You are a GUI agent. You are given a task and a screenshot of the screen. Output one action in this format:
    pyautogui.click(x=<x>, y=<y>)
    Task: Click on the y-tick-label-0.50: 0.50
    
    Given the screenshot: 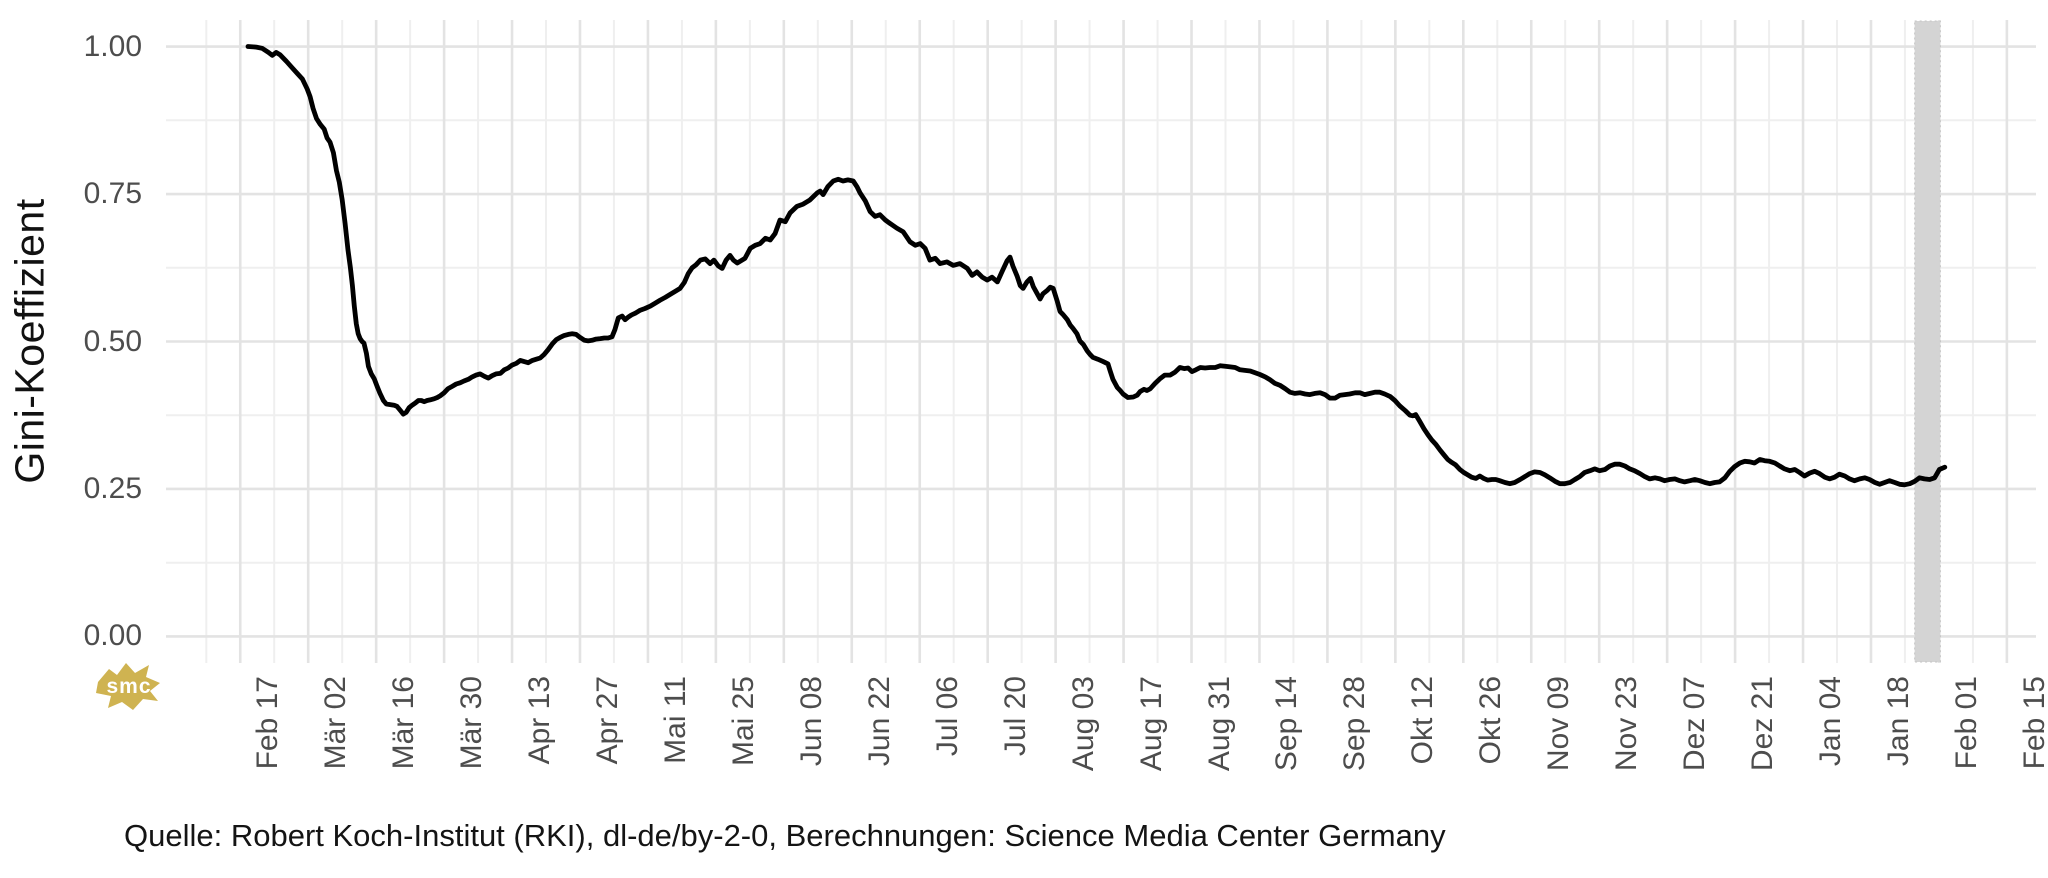 What is the action you would take?
    pyautogui.click(x=112, y=341)
    